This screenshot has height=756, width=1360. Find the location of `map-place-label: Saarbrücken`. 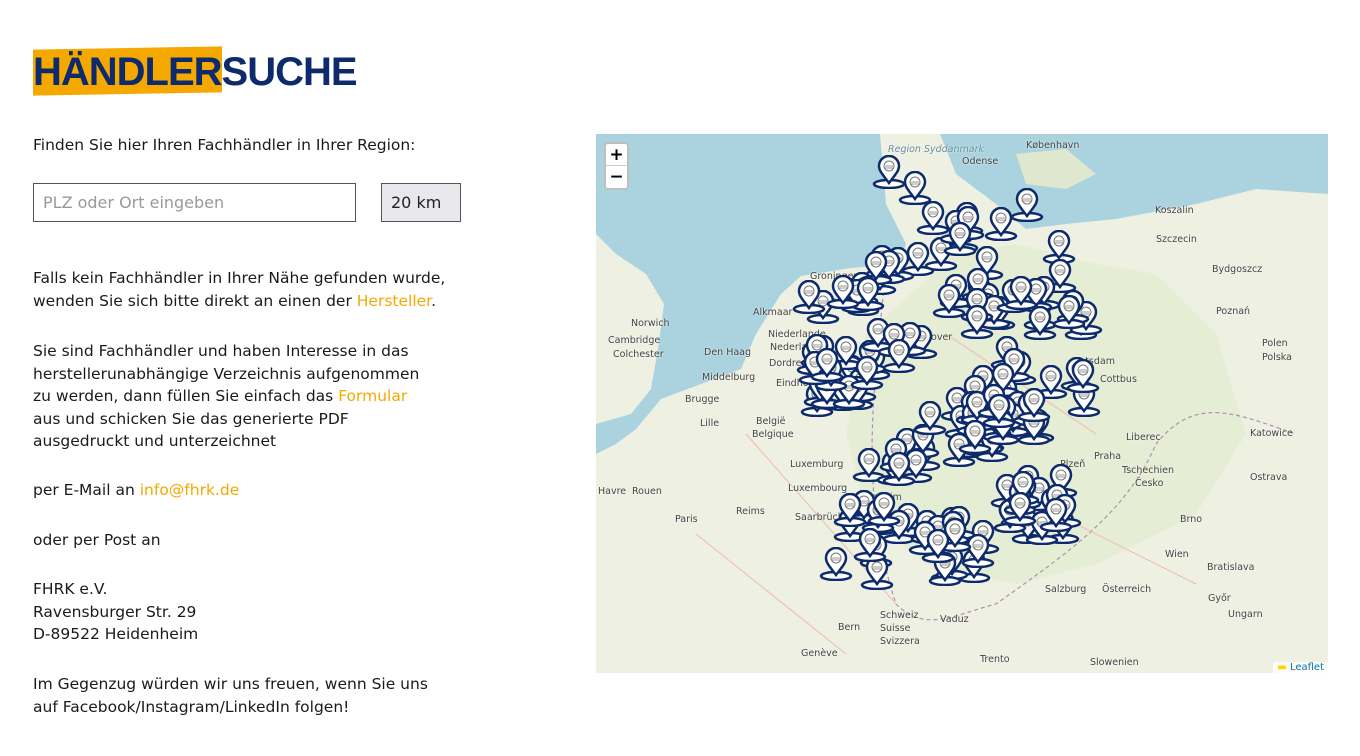

map-place-label: Saarbrücken is located at coordinates (825, 517).